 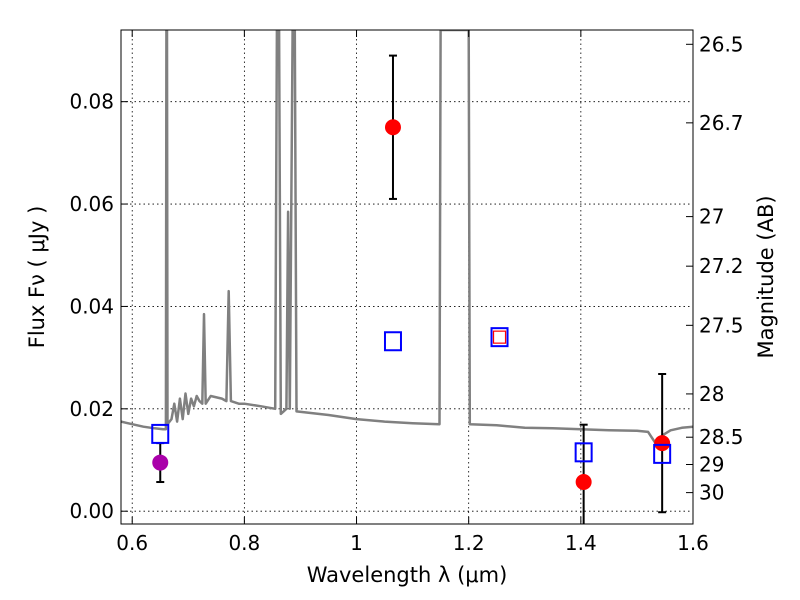 I want to click on x-tick-label: 0.8, so click(x=244, y=543).